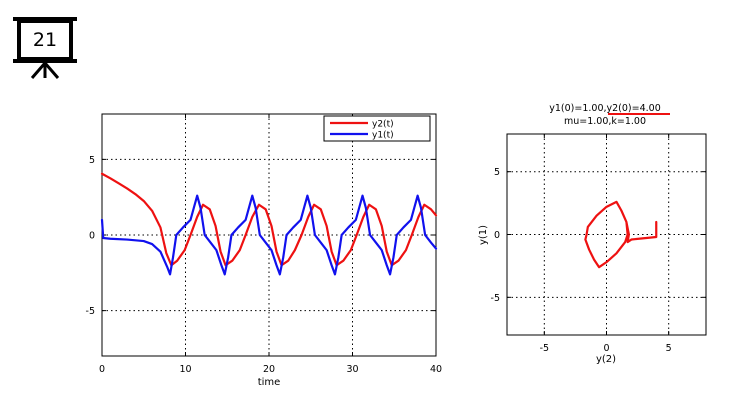 This screenshot has width=743, height=400. Describe the element at coordinates (269, 235) in the screenshot. I see `series-line-y1t` at that location.